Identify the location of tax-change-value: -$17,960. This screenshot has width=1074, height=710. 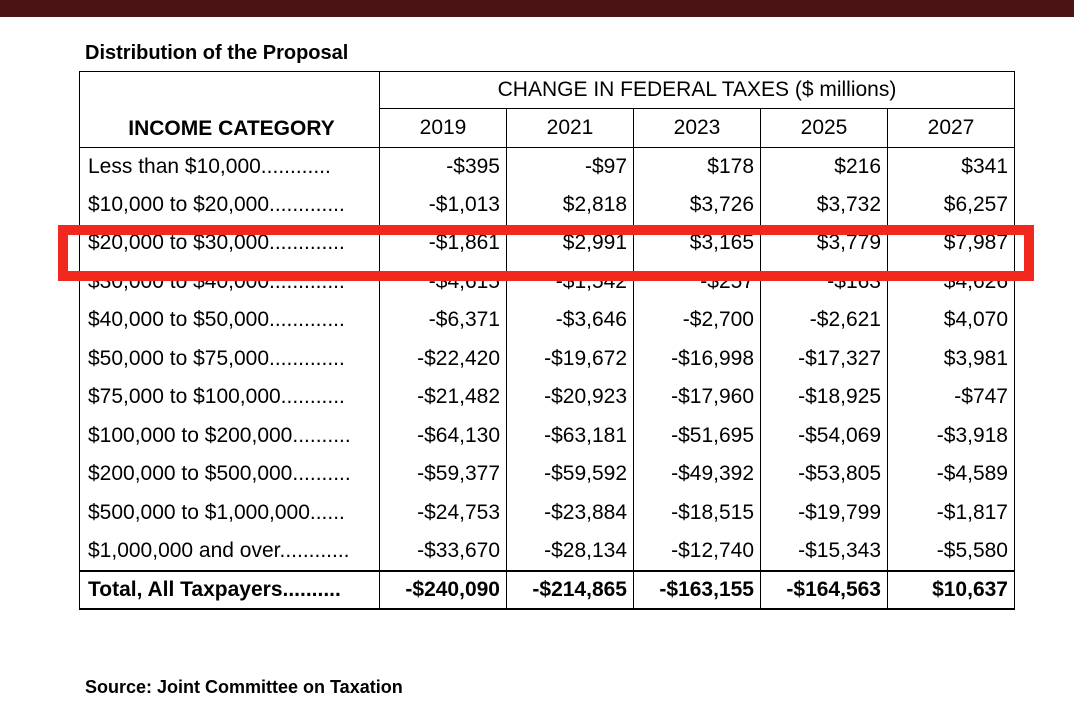
(697, 397).